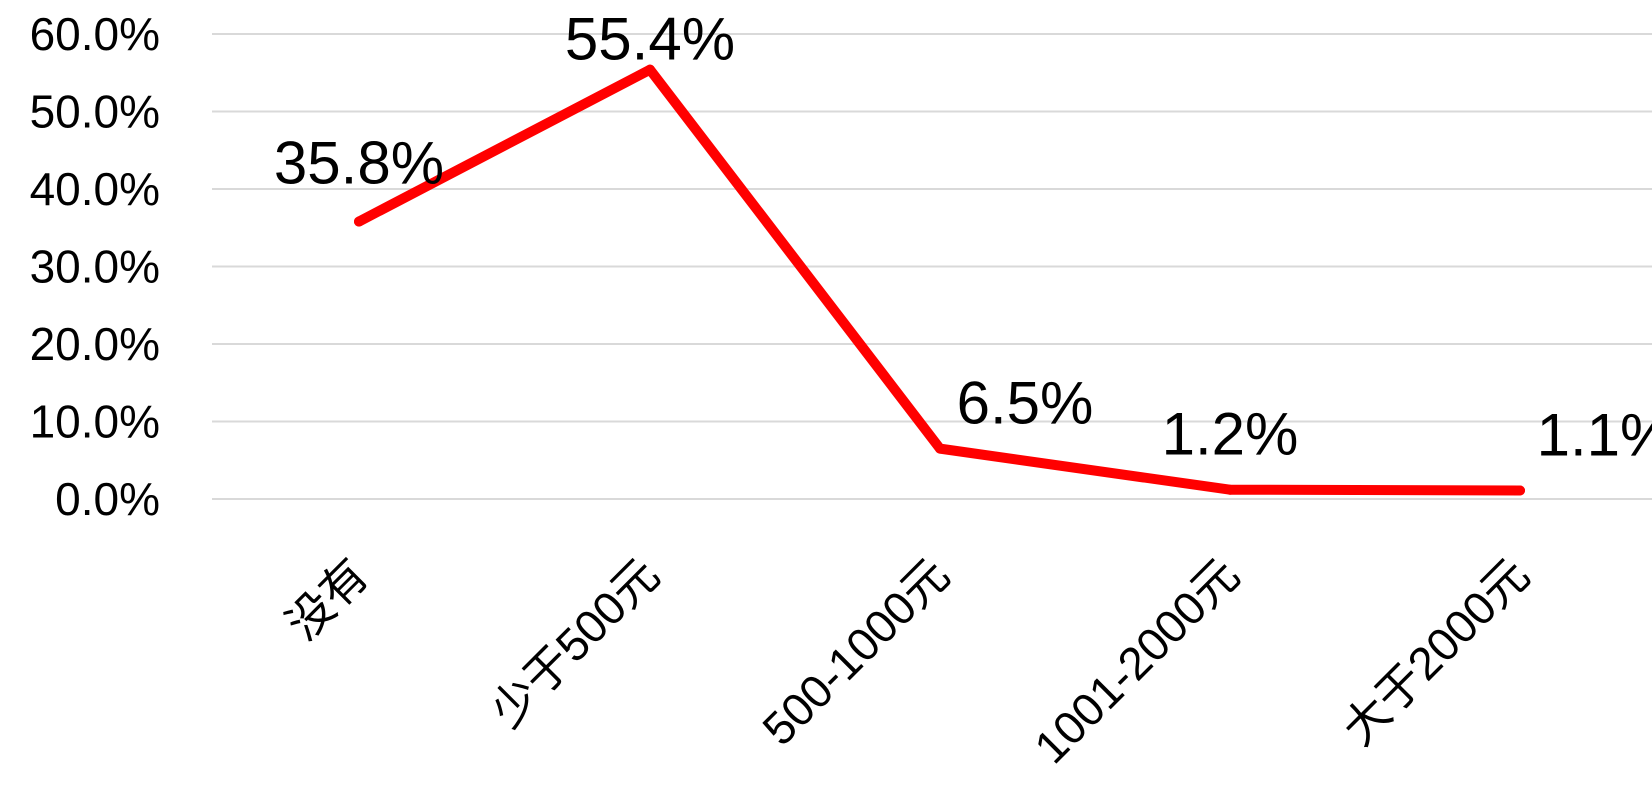 Image resolution: width=1652 pixels, height=795 pixels. What do you see at coordinates (95, 189) in the screenshot?
I see `y-tick-label: 40.0%` at bounding box center [95, 189].